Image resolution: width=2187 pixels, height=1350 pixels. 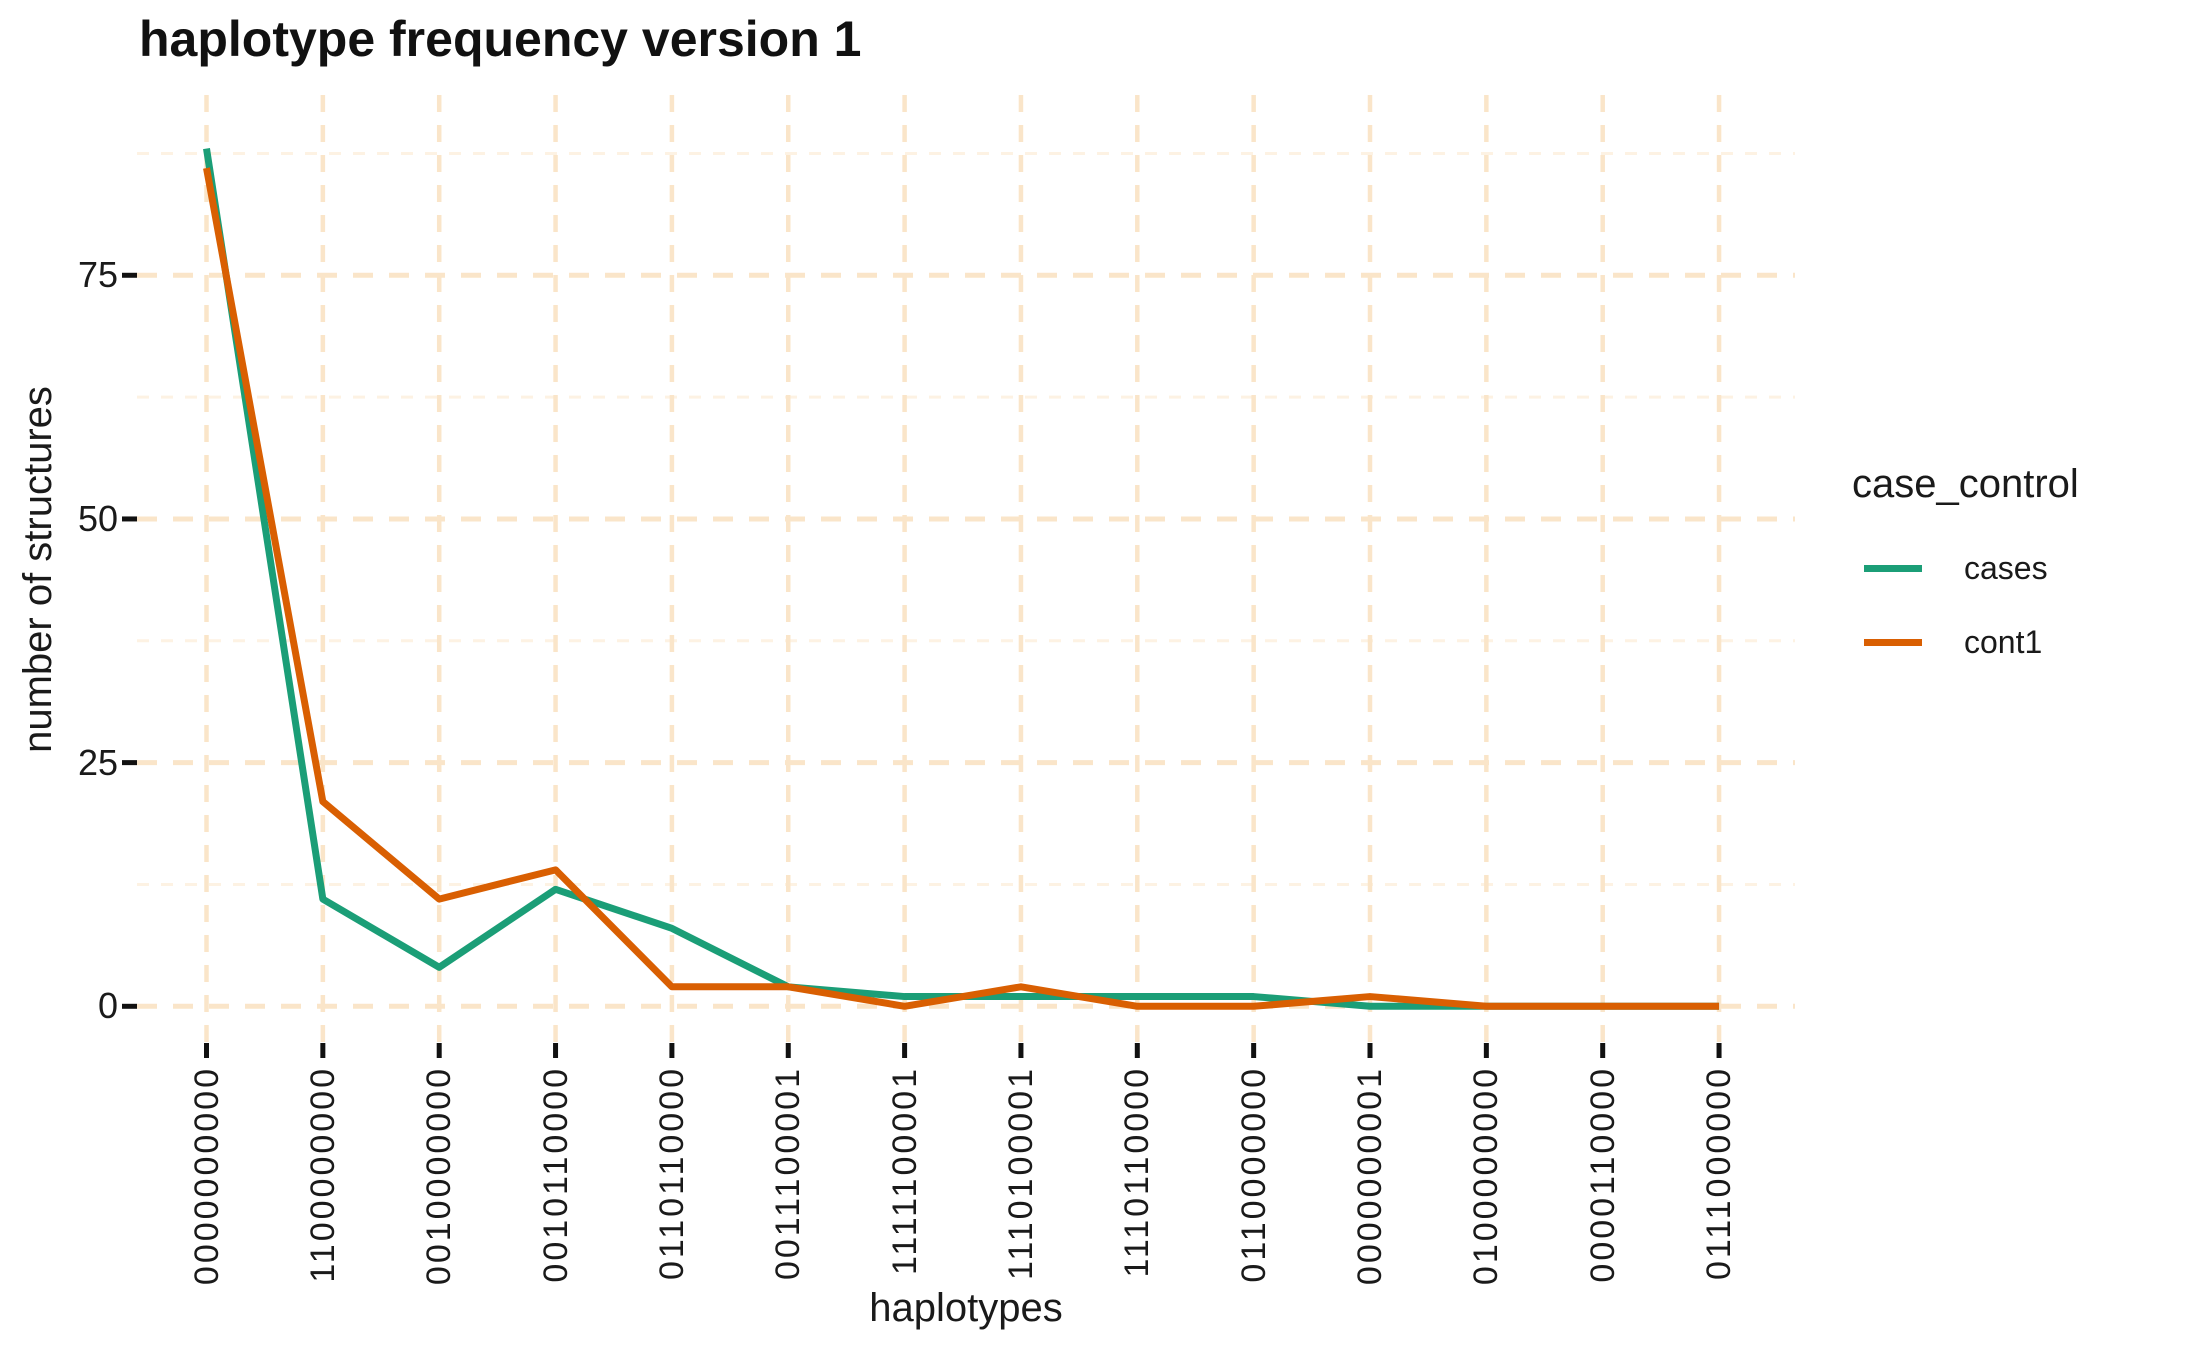 I want to click on legend-label-cases: cases, so click(x=2006, y=567).